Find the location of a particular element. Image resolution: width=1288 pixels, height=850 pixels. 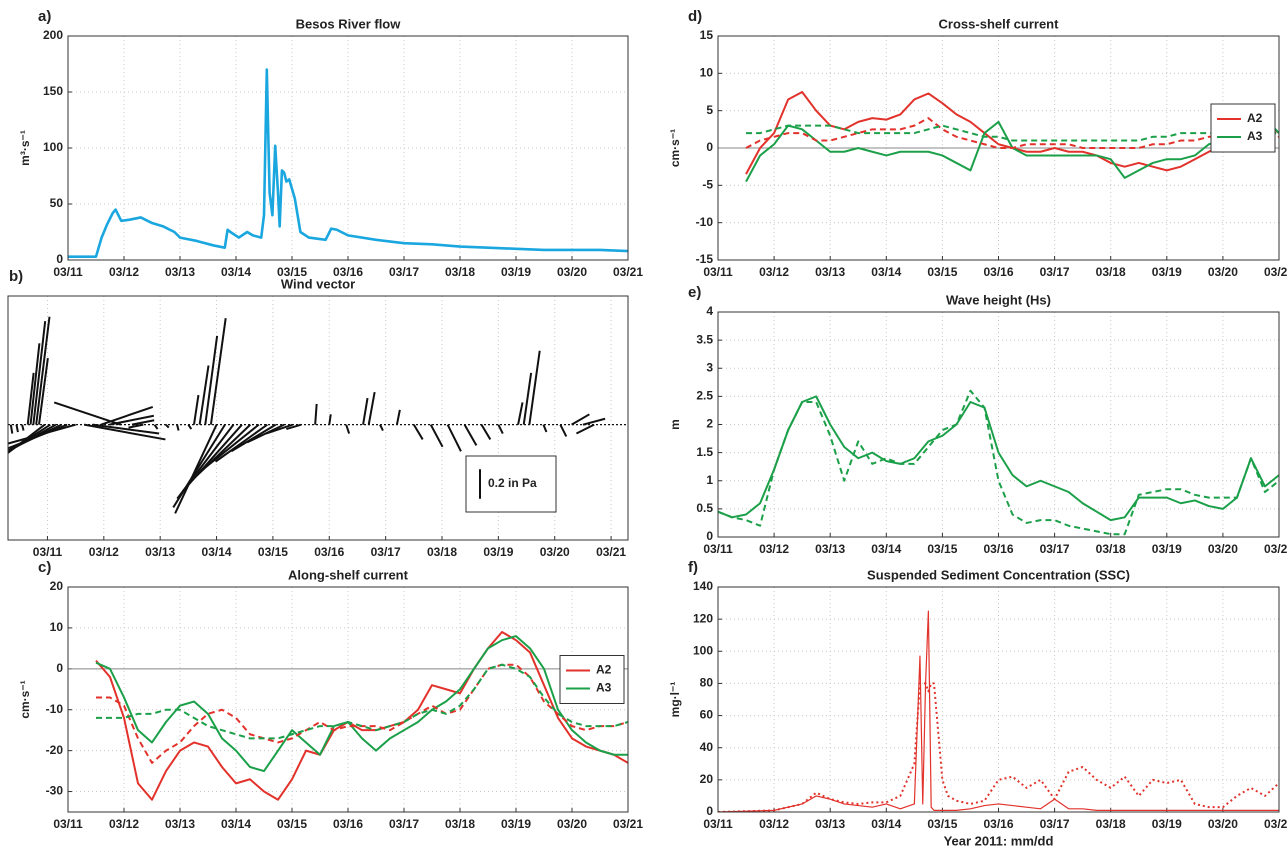

y-tick-label: -5 is located at coordinates (707, 185).